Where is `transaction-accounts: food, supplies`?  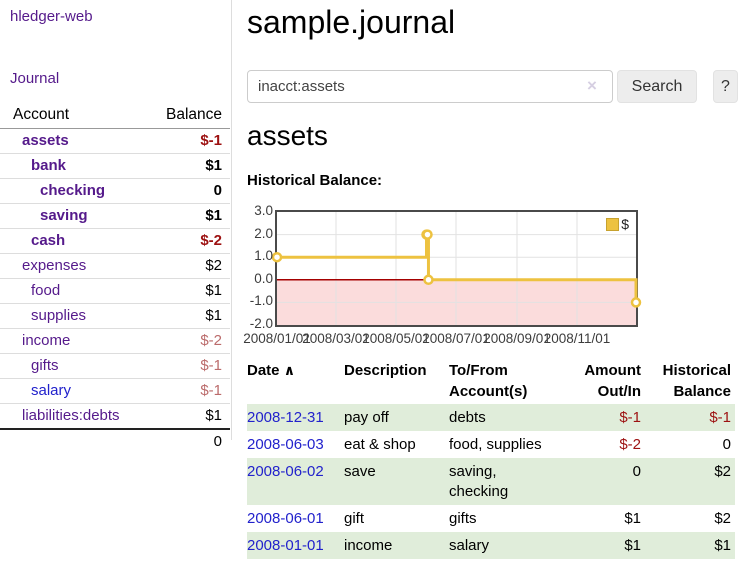 transaction-accounts: food, supplies is located at coordinates (495, 444).